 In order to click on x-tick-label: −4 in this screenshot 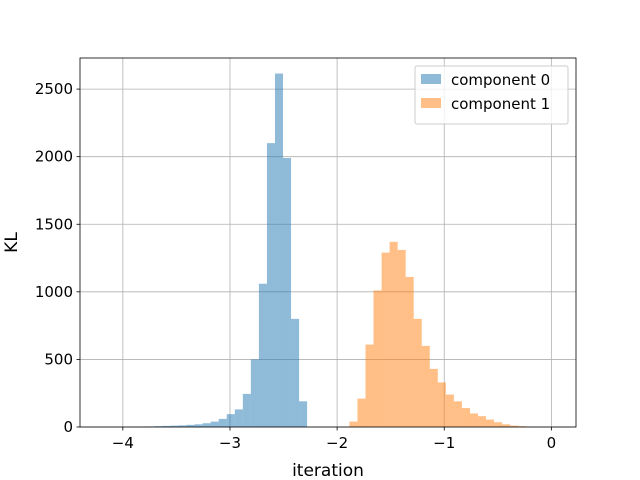, I will do `click(123, 443)`.